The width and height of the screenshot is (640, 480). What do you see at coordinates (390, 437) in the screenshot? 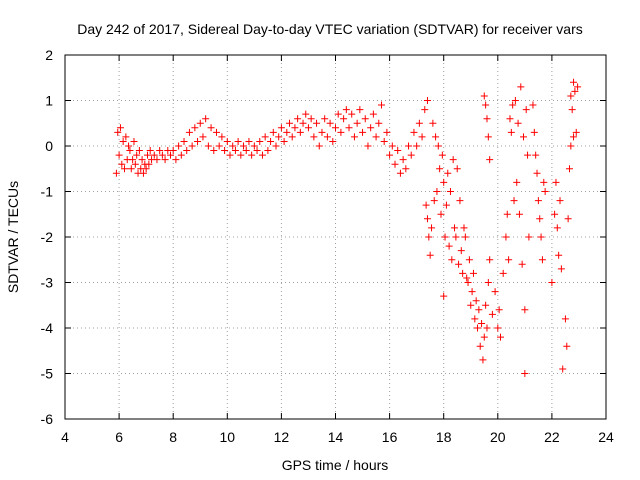
I see `x-tick-label: 16` at bounding box center [390, 437].